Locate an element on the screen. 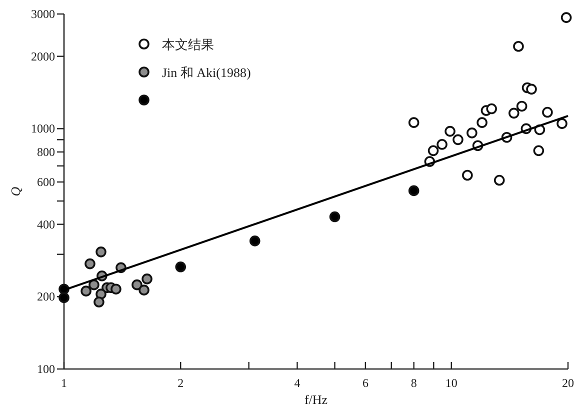 This screenshot has height=410, width=581. x-tick-label: 6 is located at coordinates (365, 383).